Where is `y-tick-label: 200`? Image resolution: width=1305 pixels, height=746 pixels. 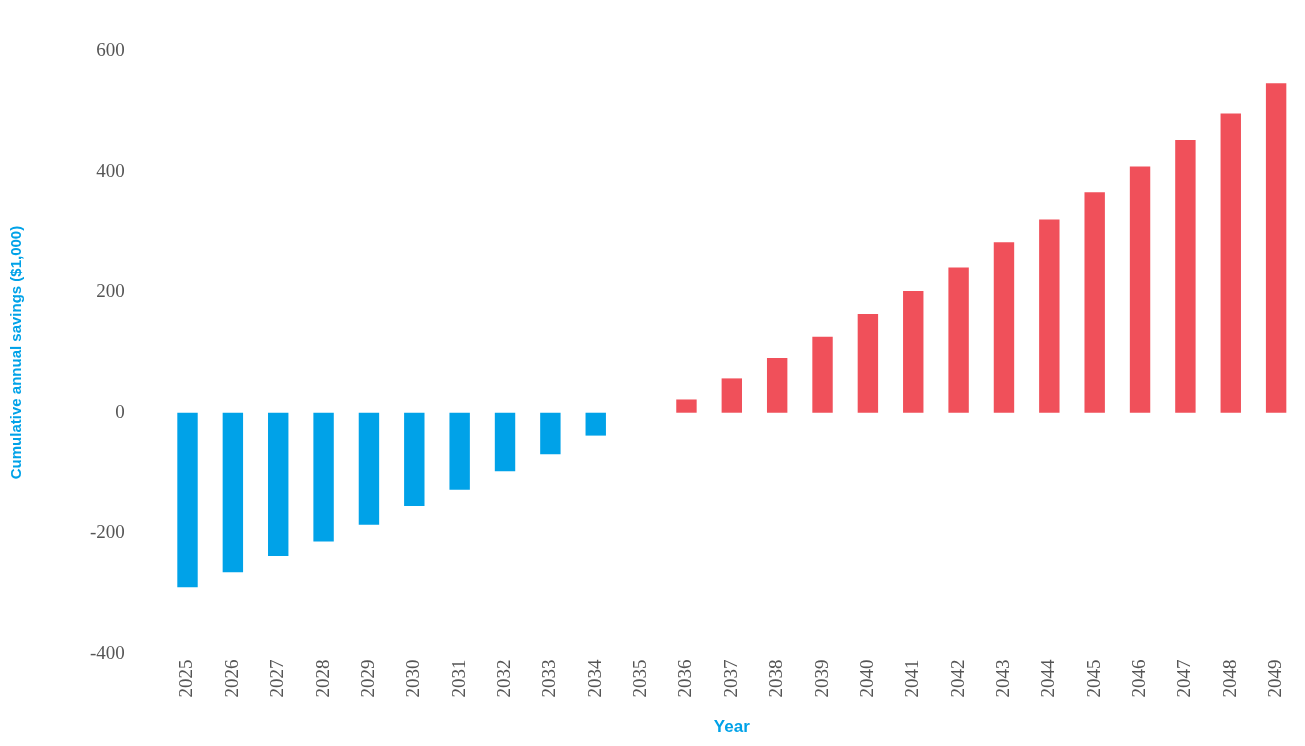
y-tick-label: 200 is located at coordinates (110, 291).